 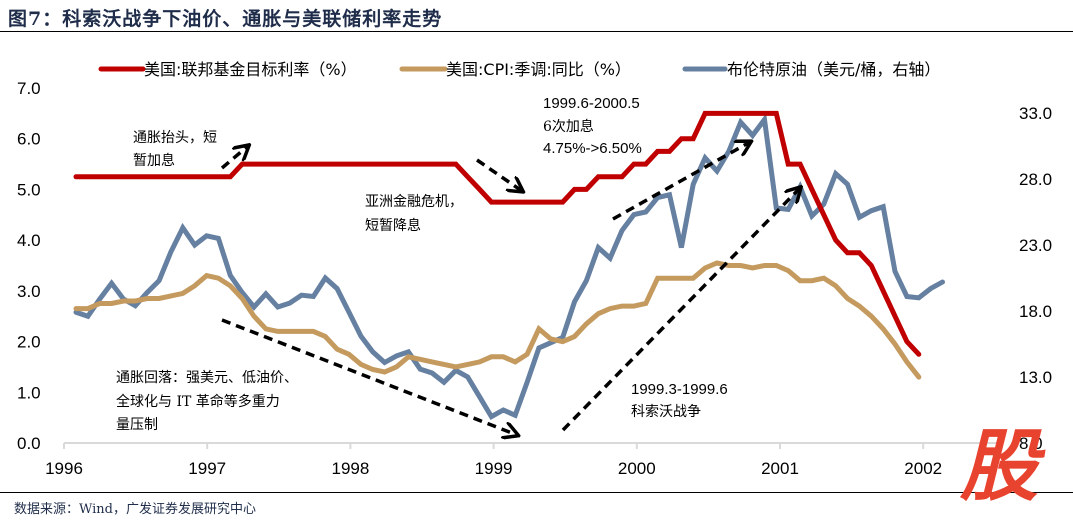 I want to click on annotation-line: 6次加息, so click(x=568, y=126).